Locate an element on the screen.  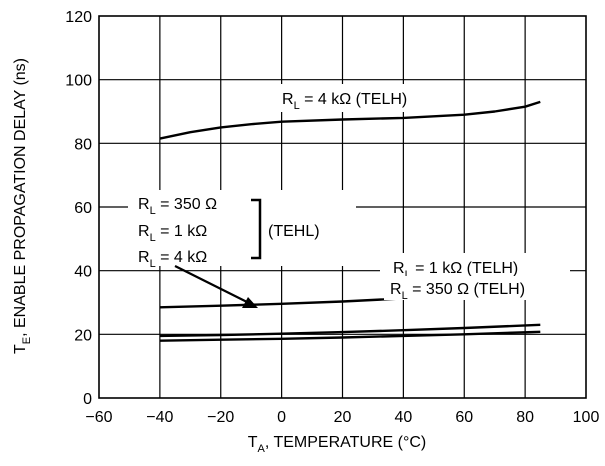
x-tick-labels: −60 −40 −20 0 20 40 60 80 100 is located at coordinates (342, 417).